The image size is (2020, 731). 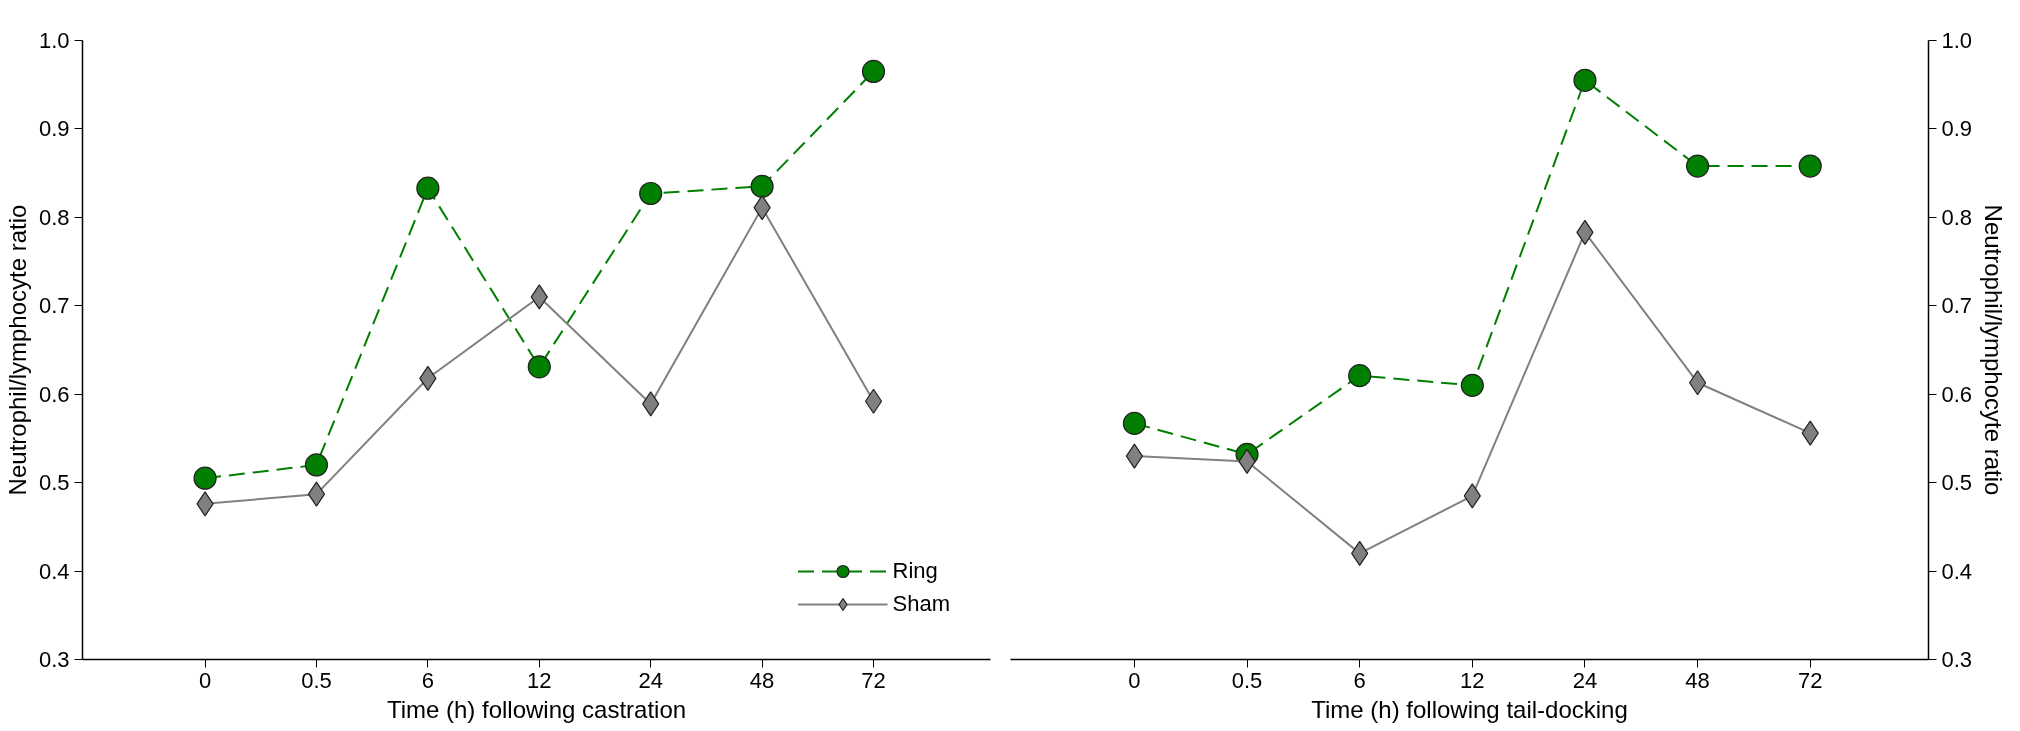 I want to click on y2-tick-label: 0.4, so click(x=1957, y=571).